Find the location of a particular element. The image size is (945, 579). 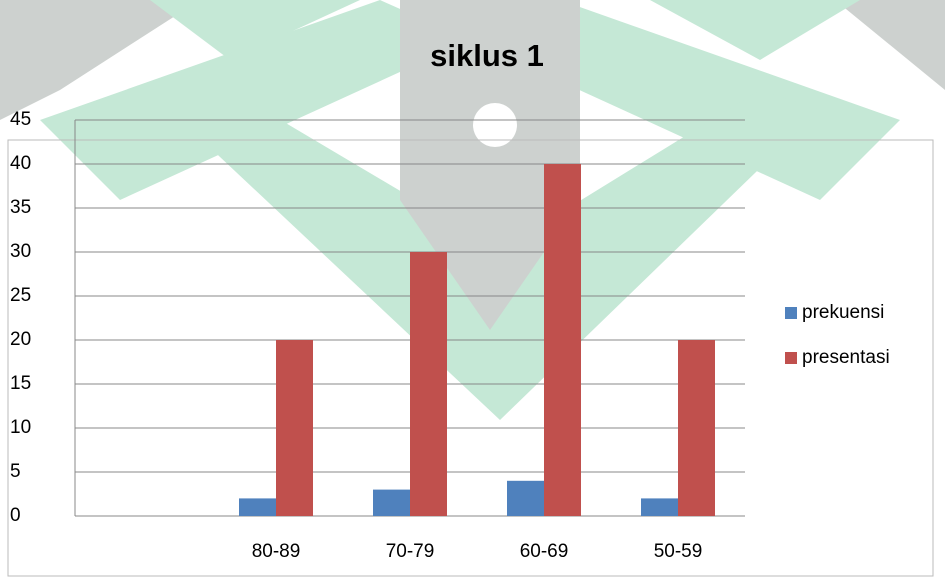

y-tick-label: 40 is located at coordinates (20, 163).